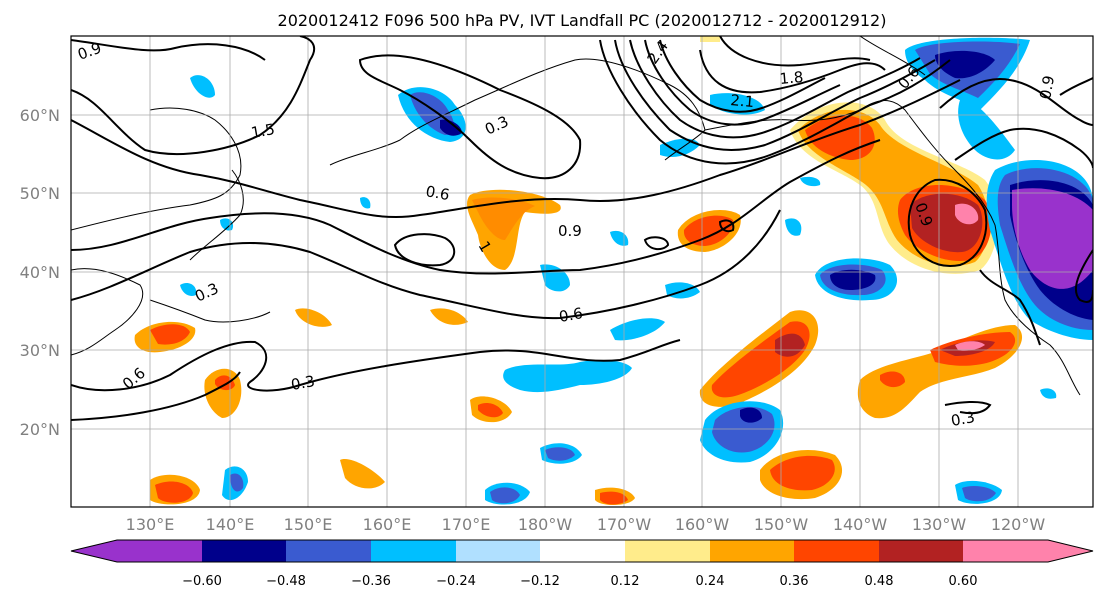 Image resolution: width=1105 pixels, height=601 pixels. Describe the element at coordinates (456, 581) in the screenshot. I see `colorbar-tick-label: −0.24` at that location.